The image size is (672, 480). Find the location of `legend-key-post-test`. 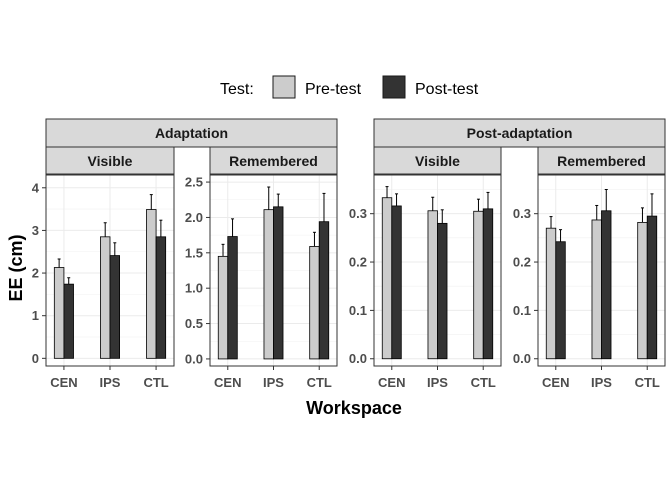

legend-key-post-test is located at coordinates (394, 87).